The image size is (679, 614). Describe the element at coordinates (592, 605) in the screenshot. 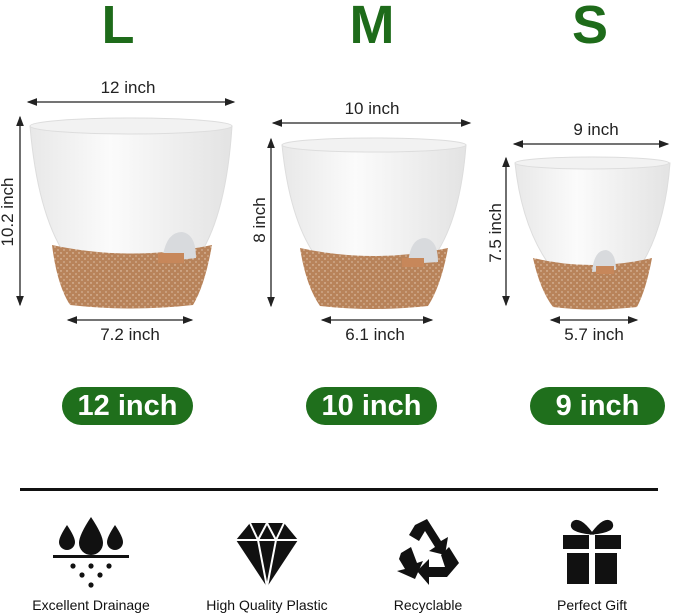

I see `feature-label: Perfect Gift` at that location.